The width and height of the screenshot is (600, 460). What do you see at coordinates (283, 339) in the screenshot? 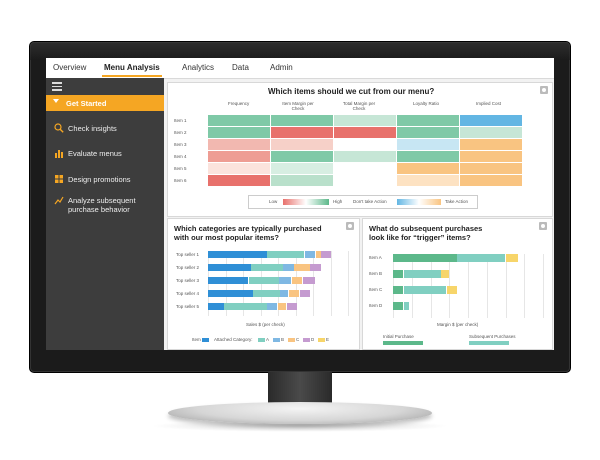
I see `legend-b: B` at bounding box center [283, 339].